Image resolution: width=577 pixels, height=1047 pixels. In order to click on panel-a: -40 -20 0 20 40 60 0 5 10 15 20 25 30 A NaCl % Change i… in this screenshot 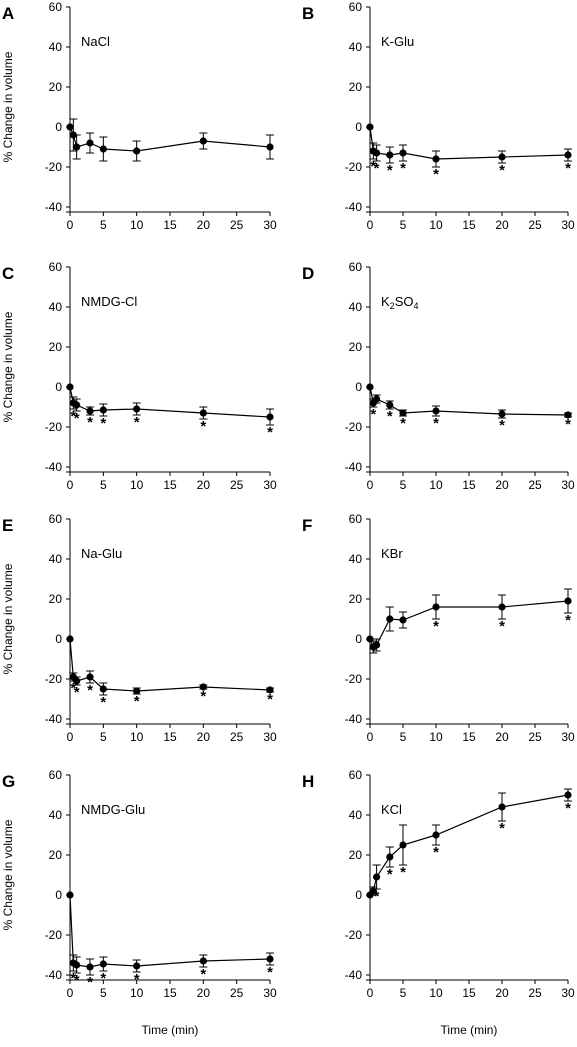, I will do `click(139, 116)`.